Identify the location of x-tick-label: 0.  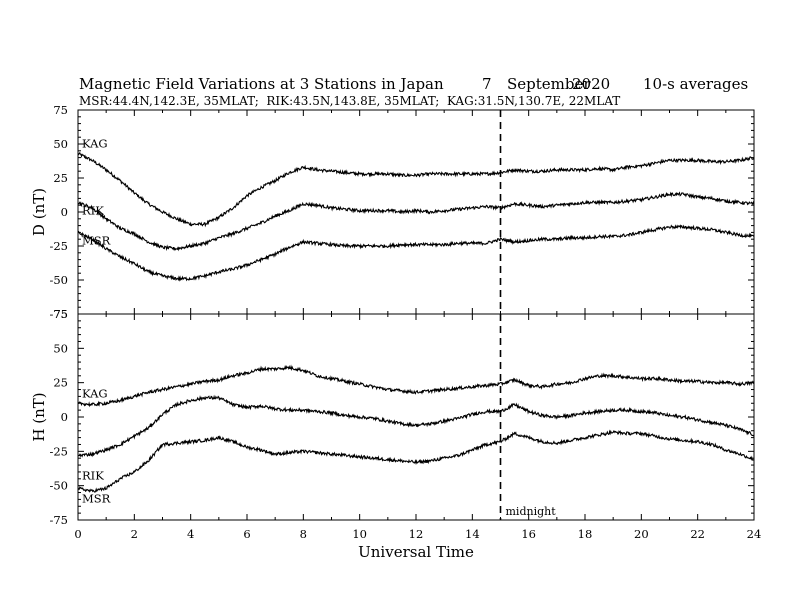
(77, 534).